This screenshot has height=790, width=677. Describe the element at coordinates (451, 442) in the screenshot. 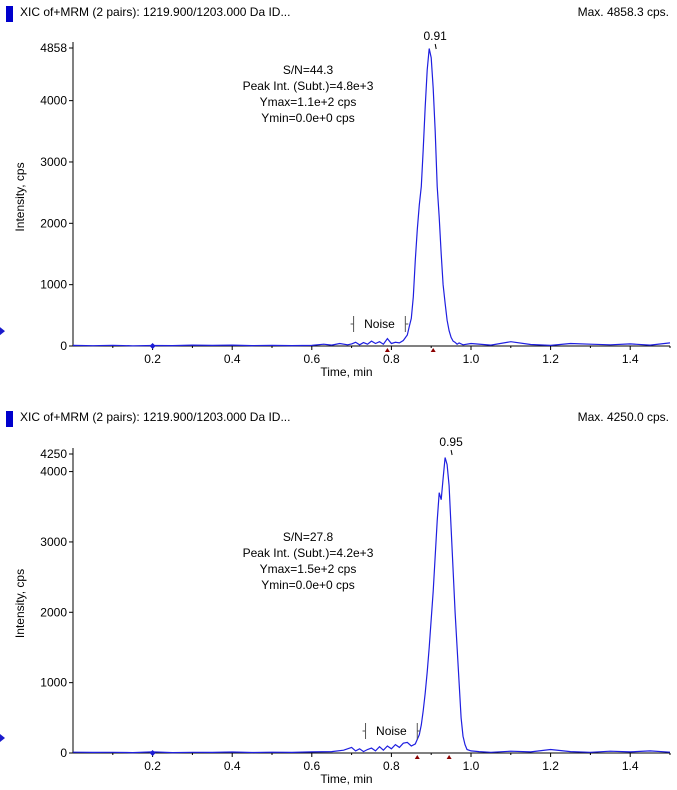

I see `peak-label: 0.95` at that location.